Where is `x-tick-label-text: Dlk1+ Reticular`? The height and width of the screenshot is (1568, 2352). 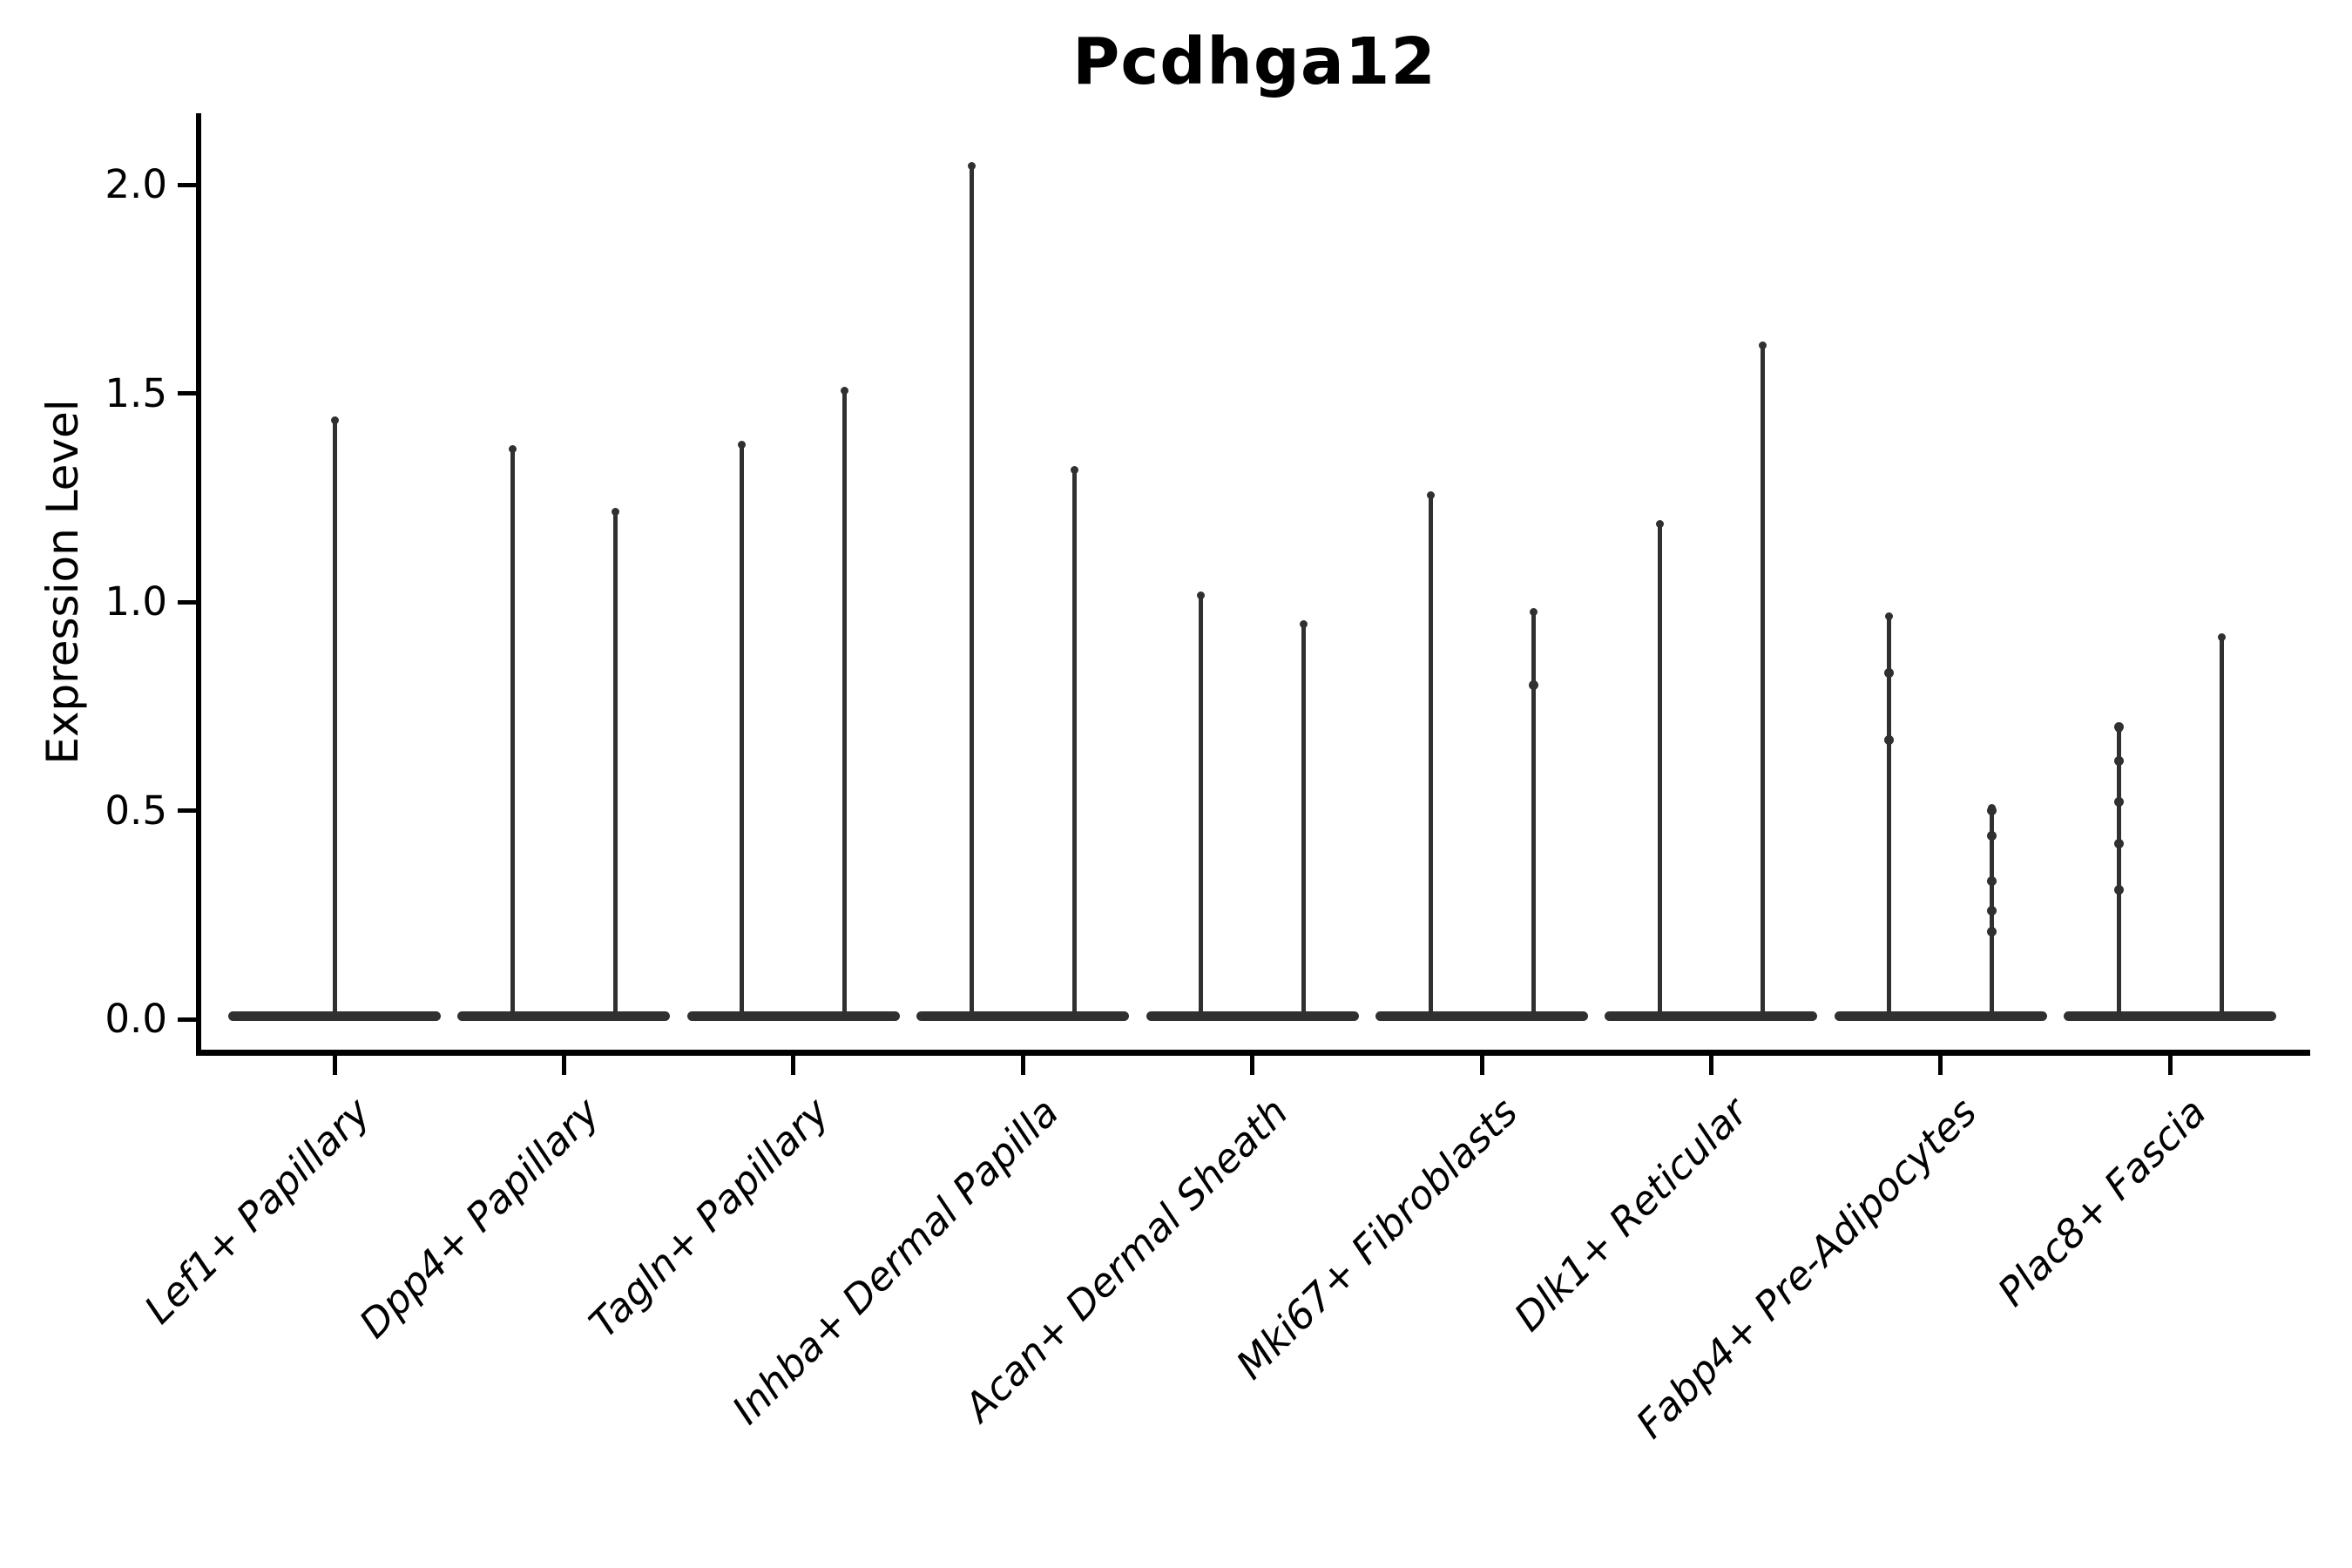
x-tick-label-text: Dlk1+ Reticular is located at coordinates (1630, 1215).